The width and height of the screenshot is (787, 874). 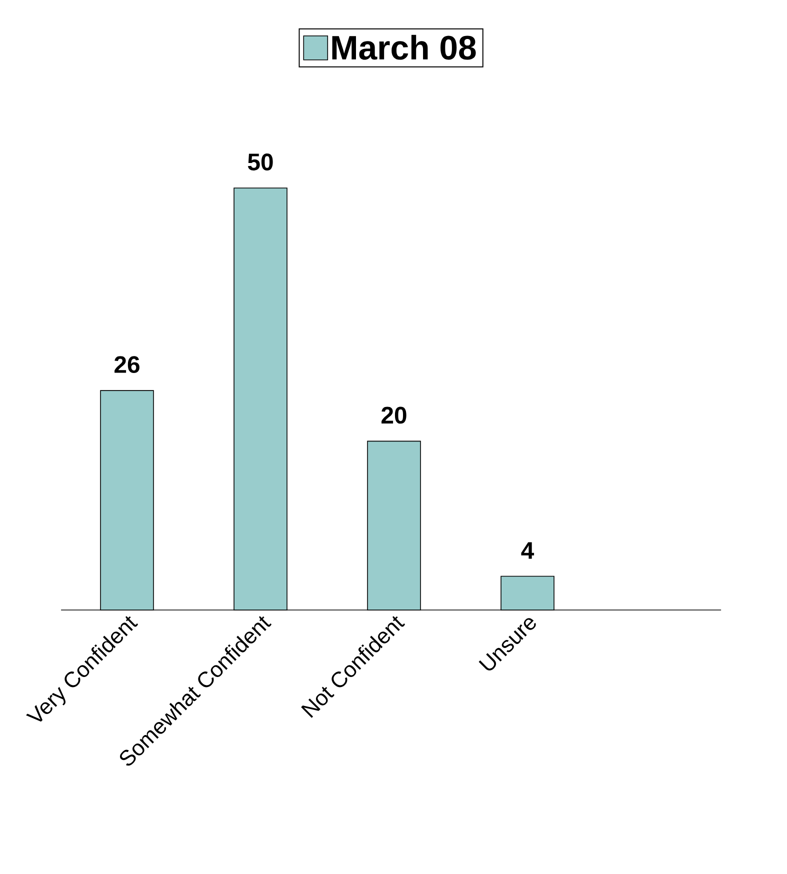 I want to click on data-label: 4, so click(x=527, y=550).